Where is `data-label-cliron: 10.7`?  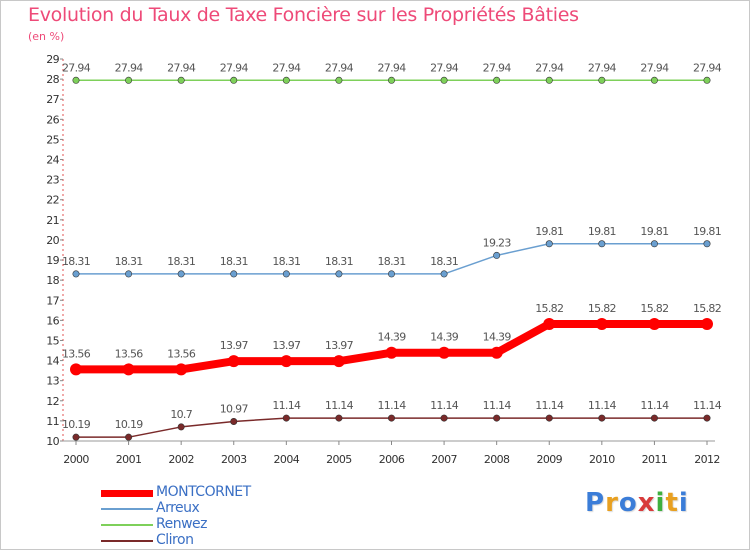
data-label-cliron: 10.7 is located at coordinates (181, 414).